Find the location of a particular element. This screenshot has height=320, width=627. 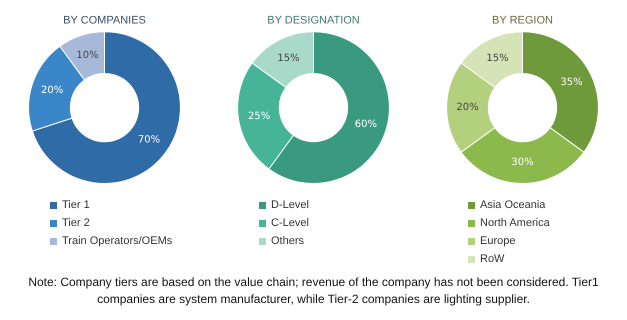

data-label: 60% is located at coordinates (365, 124).